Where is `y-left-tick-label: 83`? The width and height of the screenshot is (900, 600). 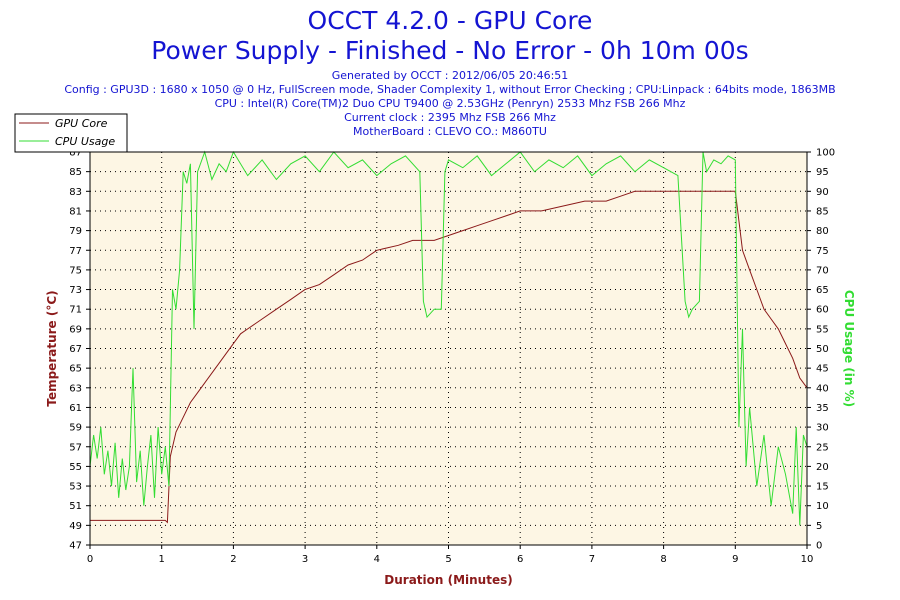
y-left-tick-label: 83 is located at coordinates (75, 192).